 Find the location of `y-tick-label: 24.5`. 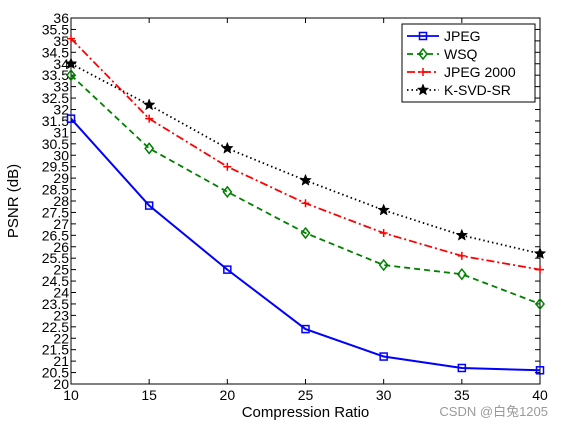

y-tick-label: 24.5 is located at coordinates (55, 281).